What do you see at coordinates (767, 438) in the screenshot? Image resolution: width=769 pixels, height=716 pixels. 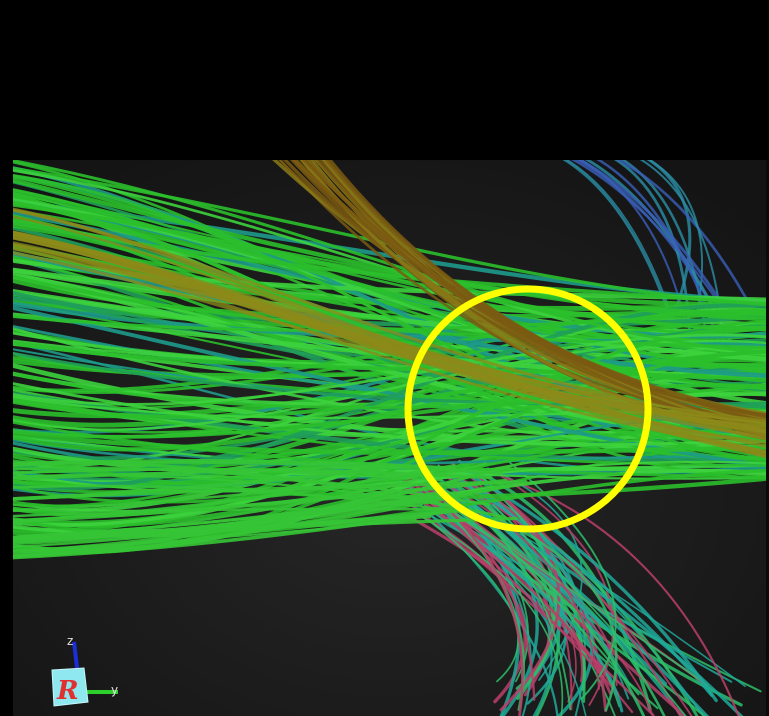 I see `right-border` at bounding box center [767, 438].